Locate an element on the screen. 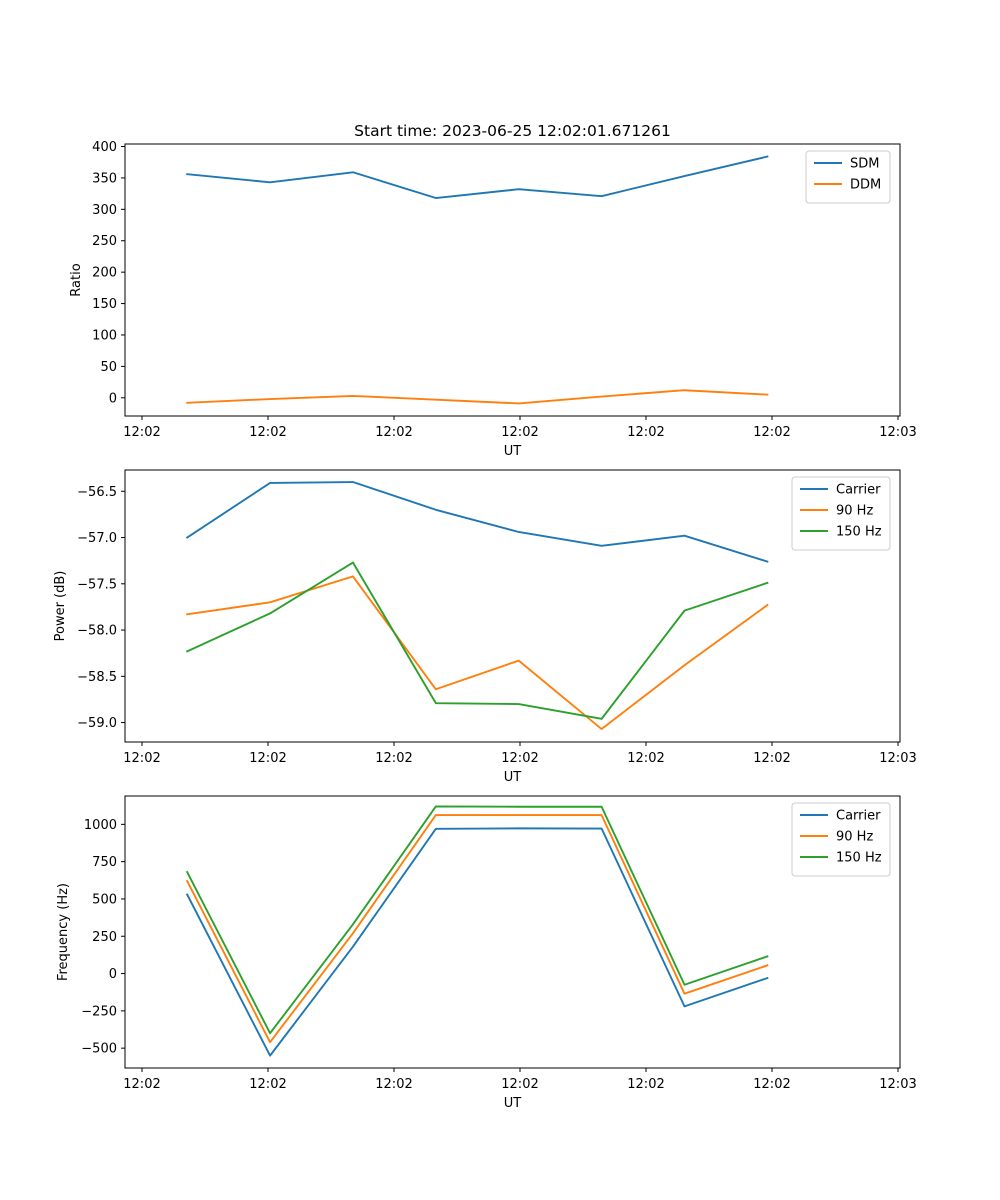  legend: SDM DDM is located at coordinates (848, 177).